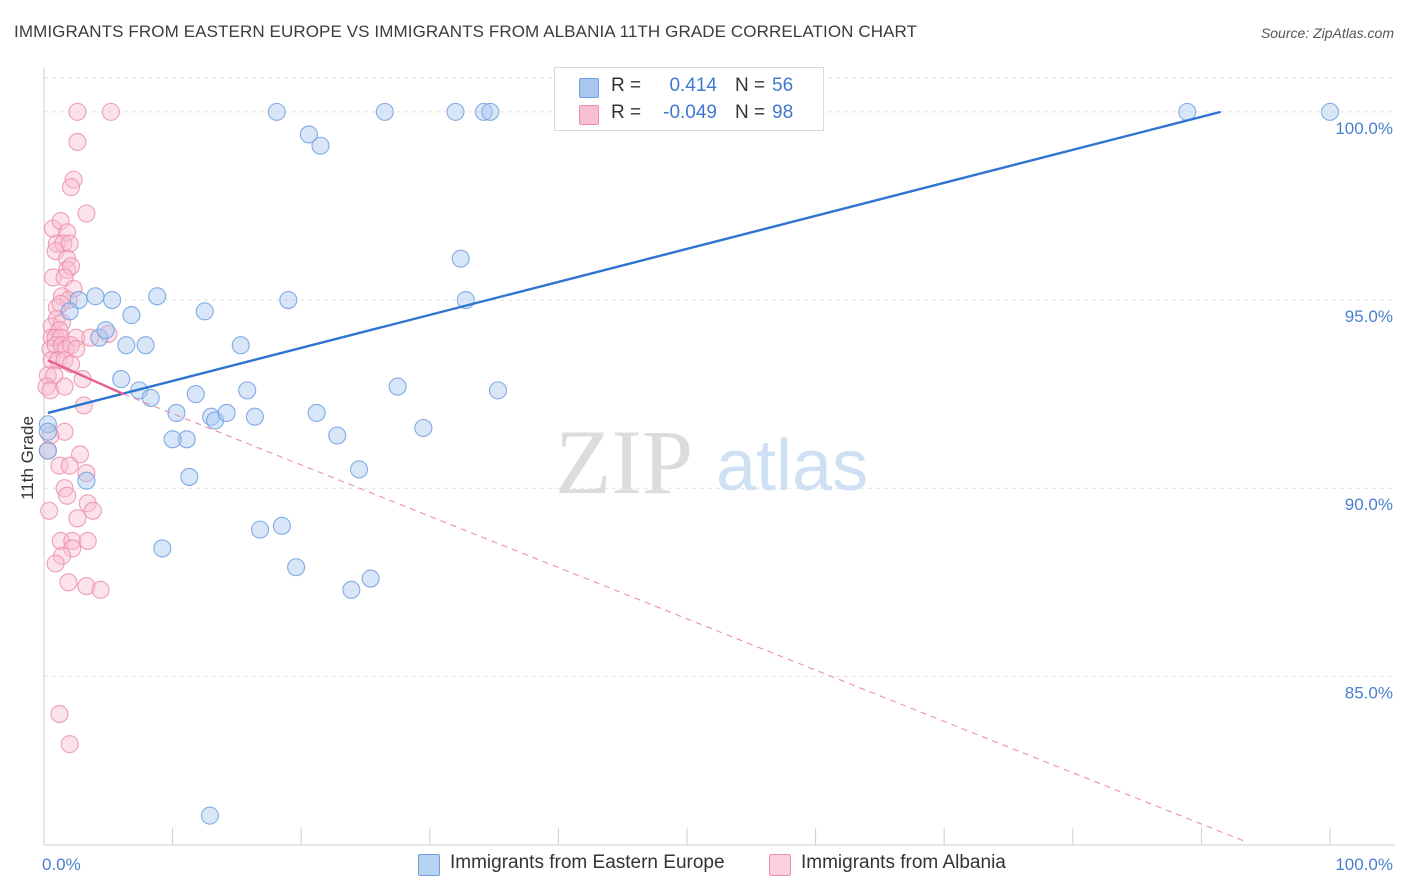 This screenshot has width=1406, height=892. I want to click on y-tick-label: 90.0%, so click(1369, 504).